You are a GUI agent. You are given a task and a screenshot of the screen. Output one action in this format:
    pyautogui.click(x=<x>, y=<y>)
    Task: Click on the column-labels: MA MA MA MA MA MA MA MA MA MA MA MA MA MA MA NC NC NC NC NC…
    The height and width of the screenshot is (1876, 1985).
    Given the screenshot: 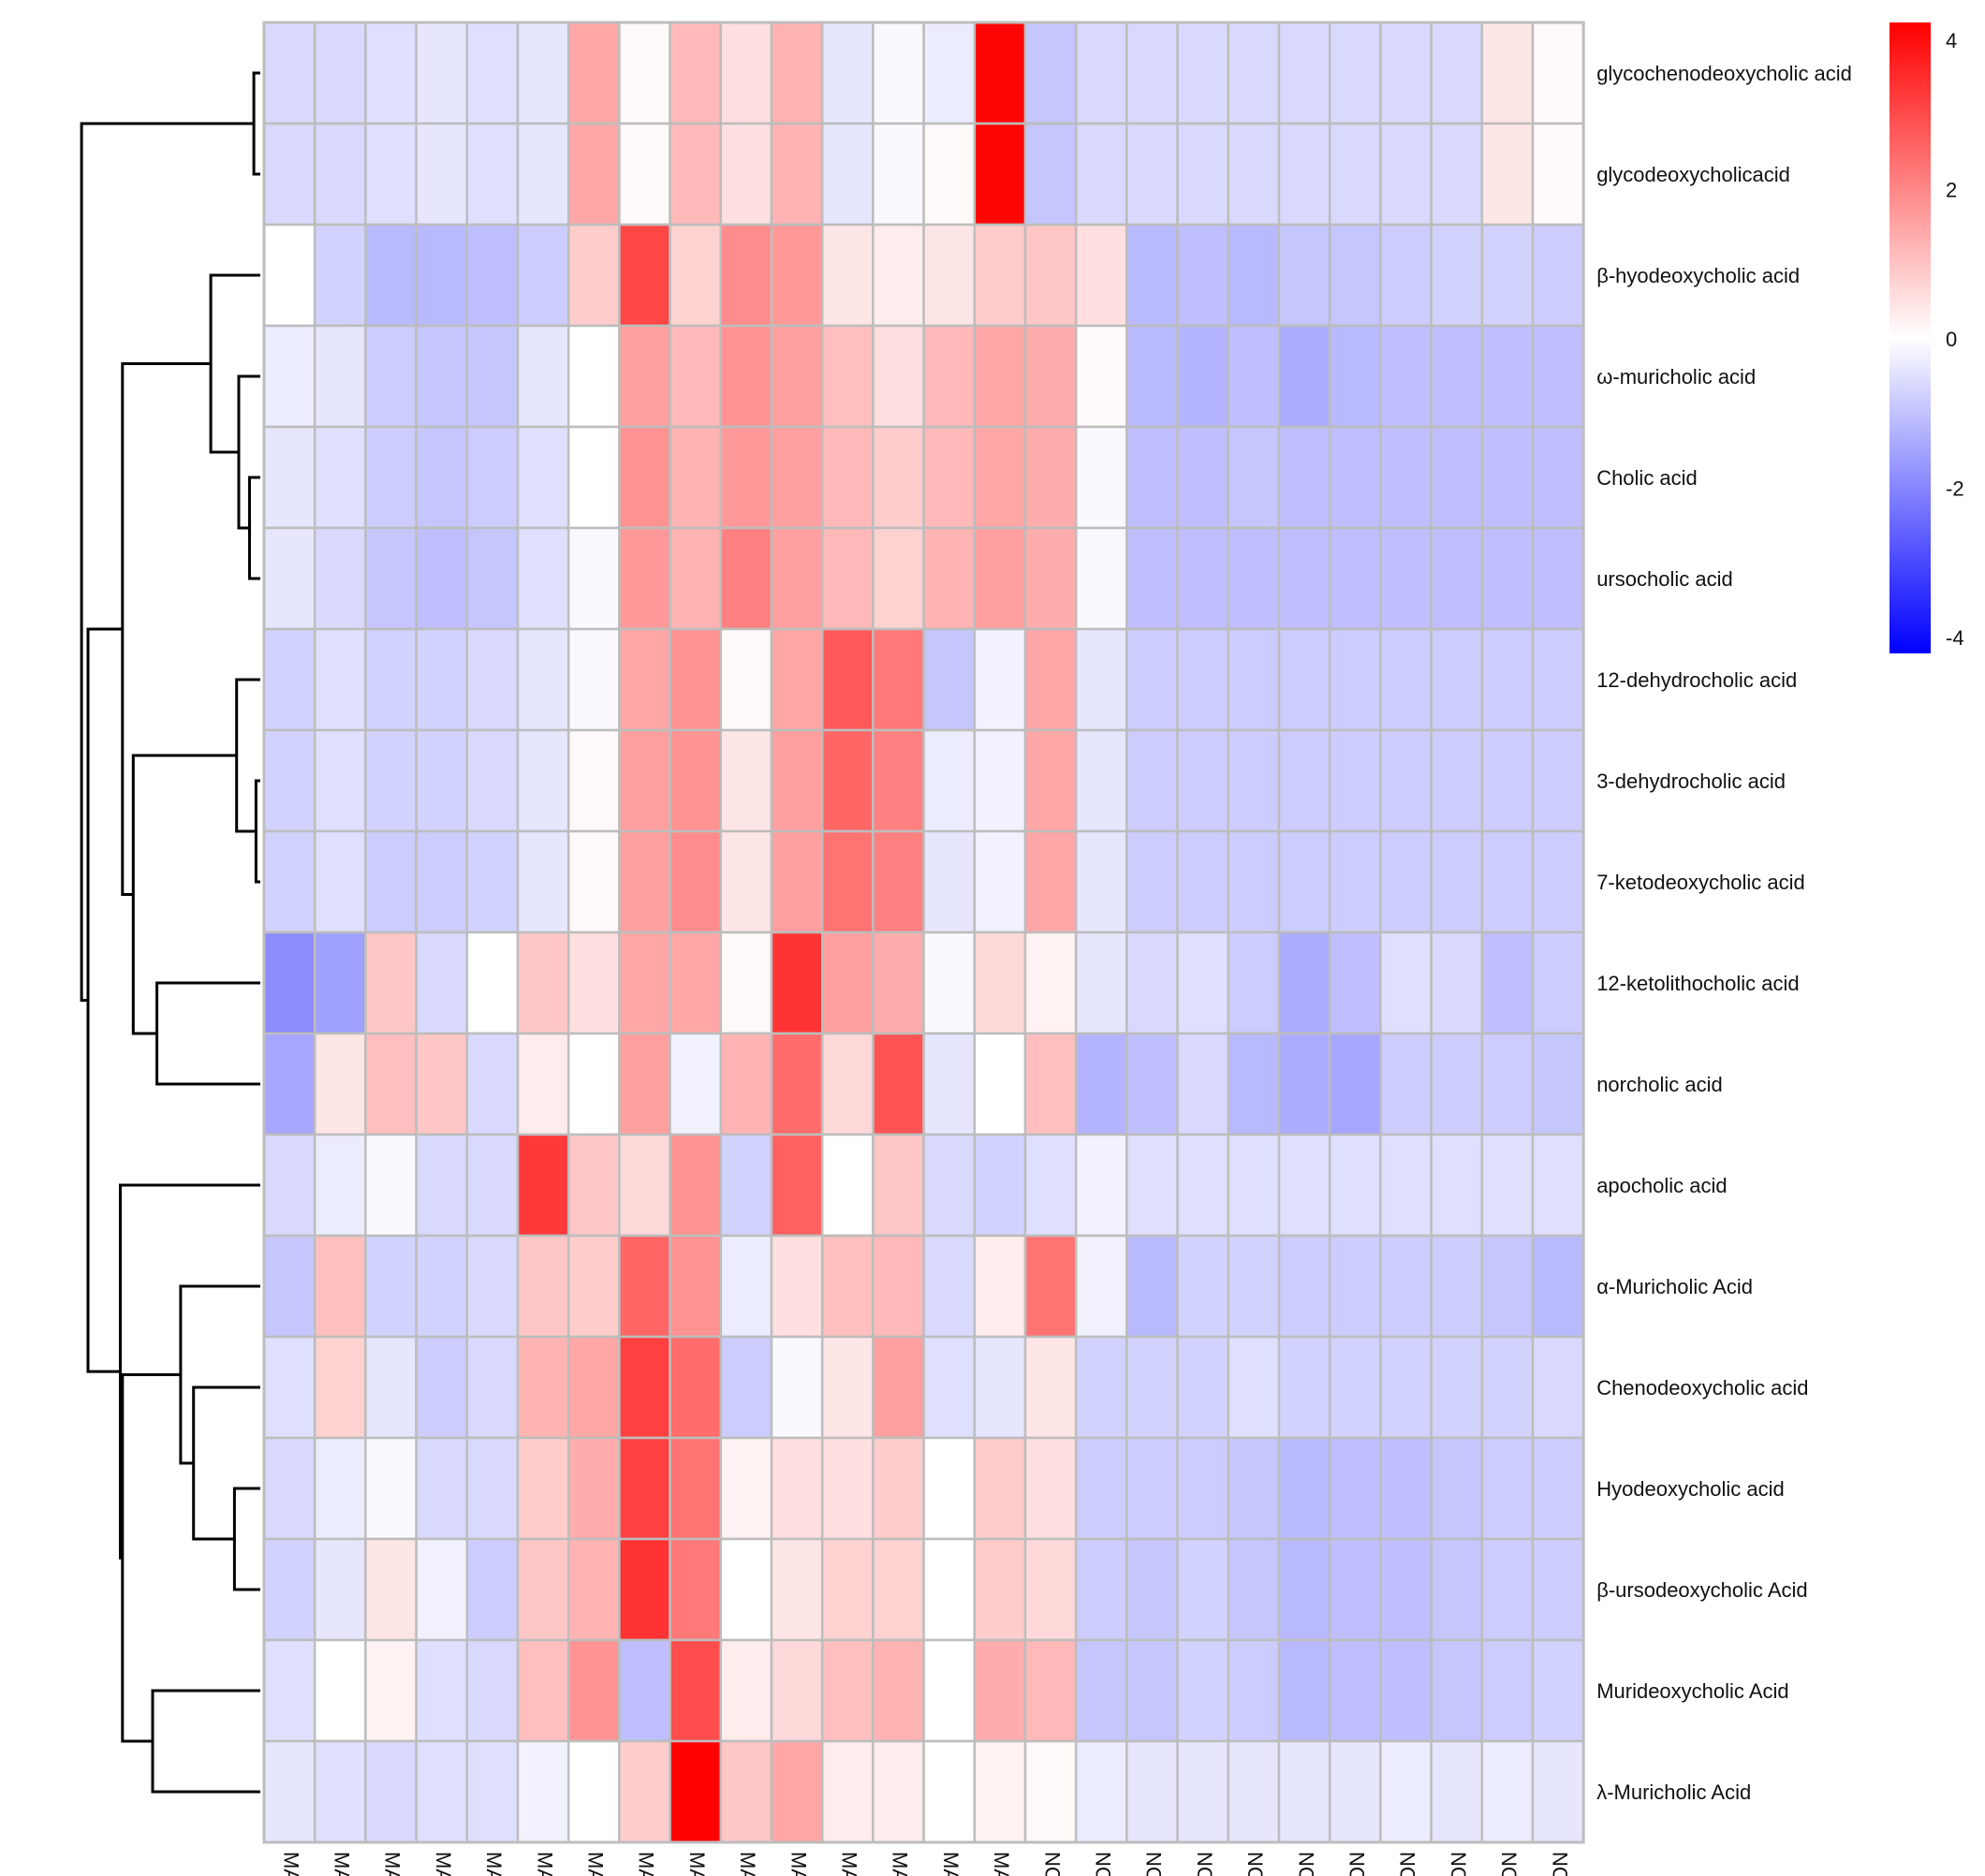 What is the action you would take?
    pyautogui.click(x=925, y=1864)
    